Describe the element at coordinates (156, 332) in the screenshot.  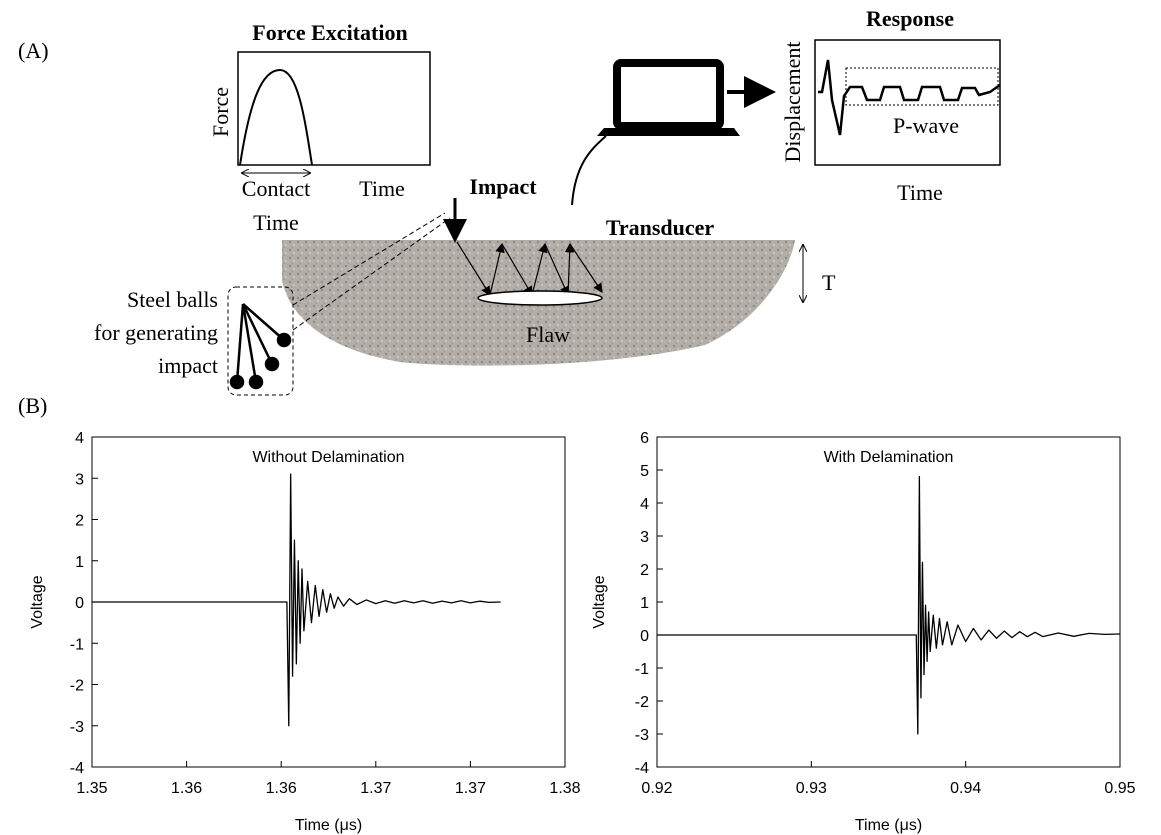
I see `steel-balls-label: for generating` at that location.